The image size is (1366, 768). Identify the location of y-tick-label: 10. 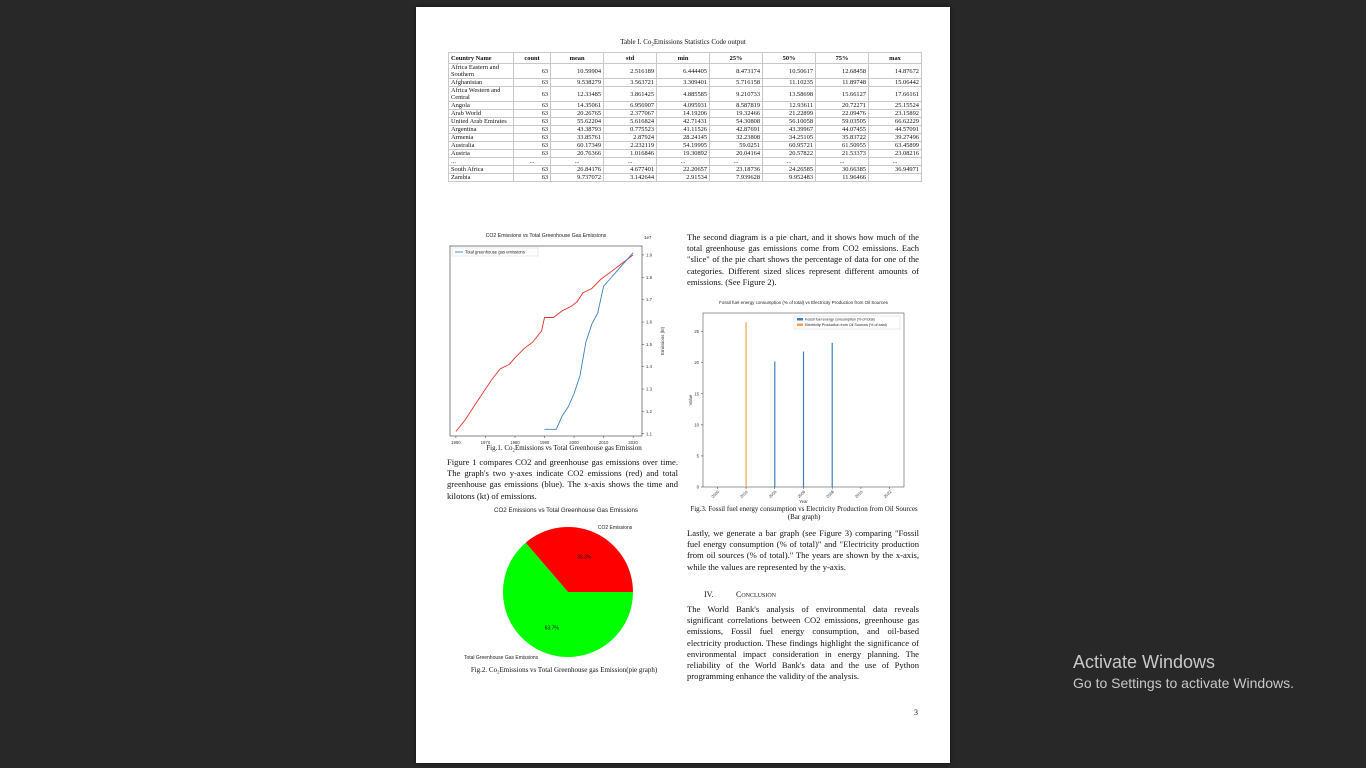
(696, 424).